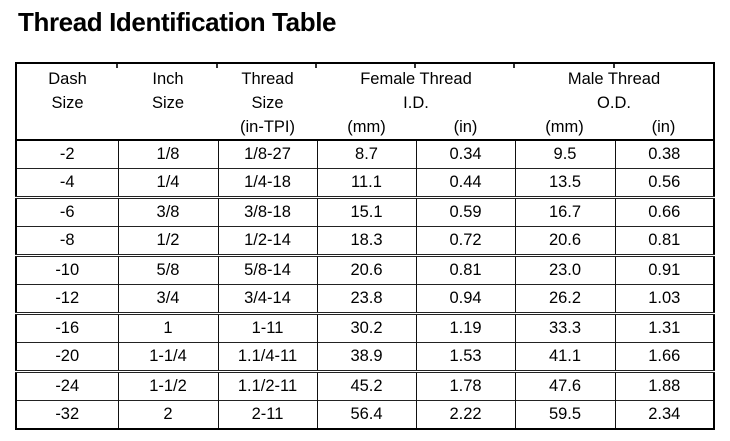 Image resolution: width=730 pixels, height=441 pixels. I want to click on table-cell: 16.7, so click(564, 211).